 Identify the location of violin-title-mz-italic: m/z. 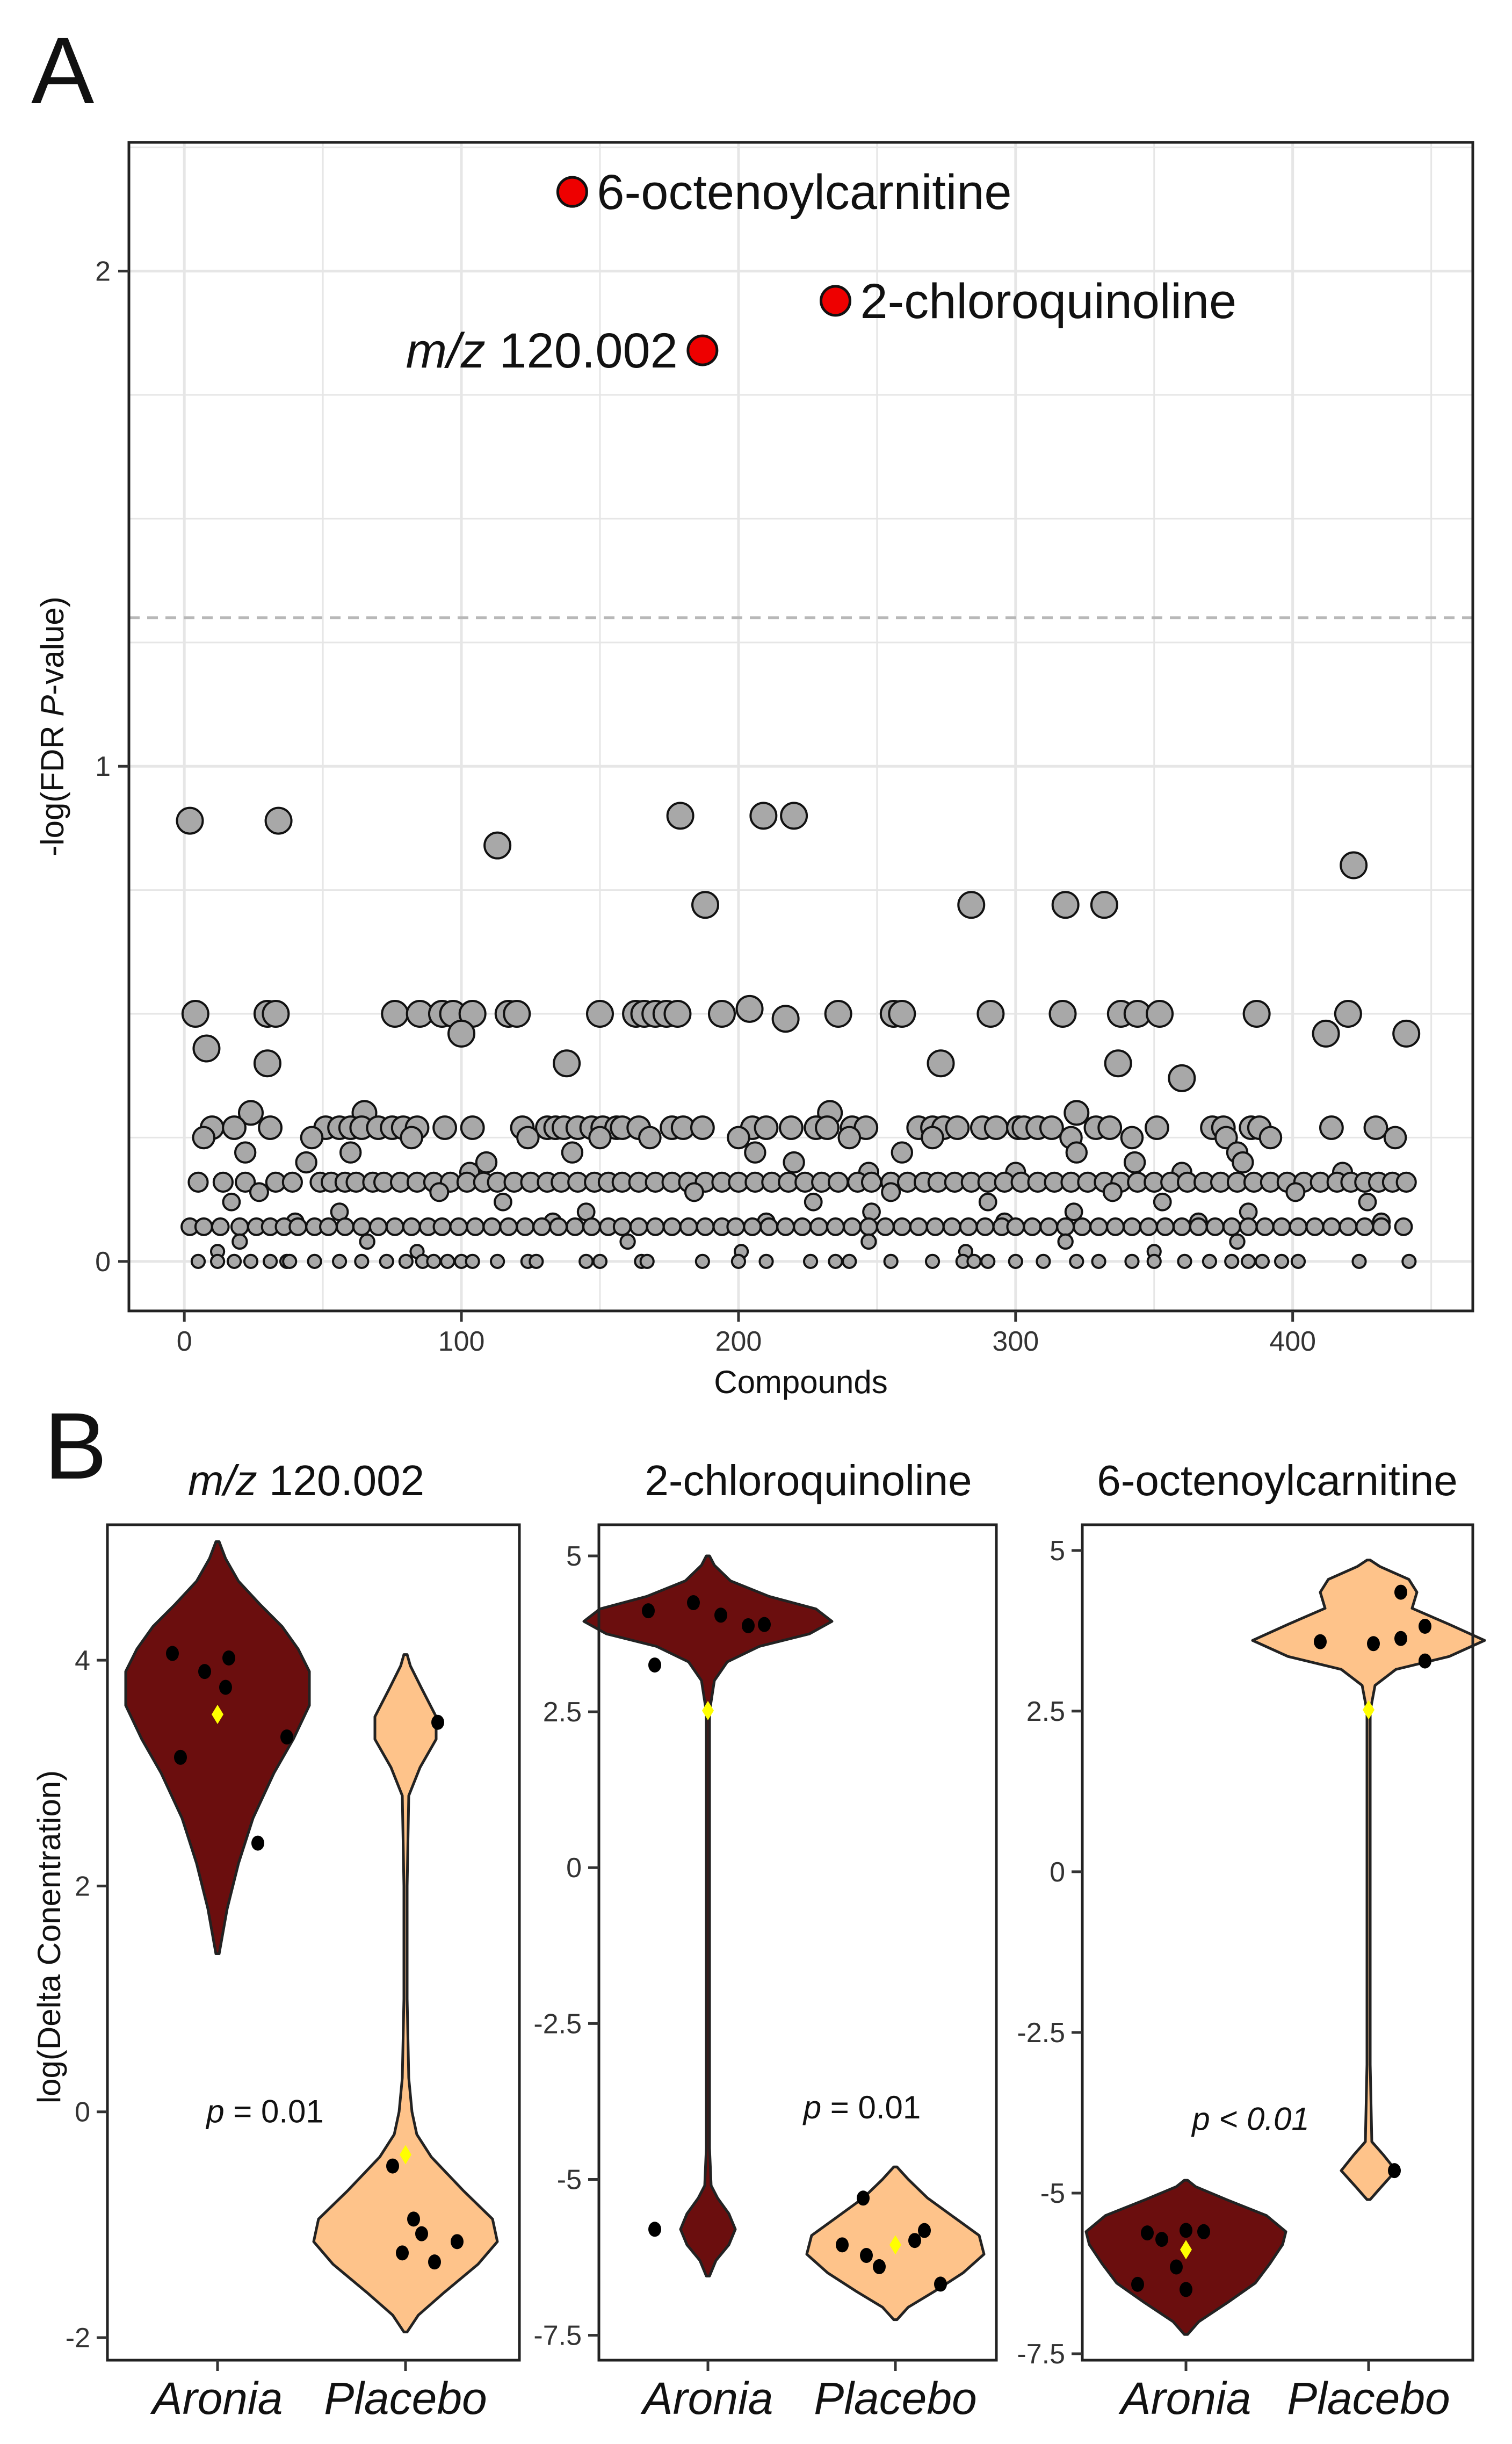
(222, 1480).